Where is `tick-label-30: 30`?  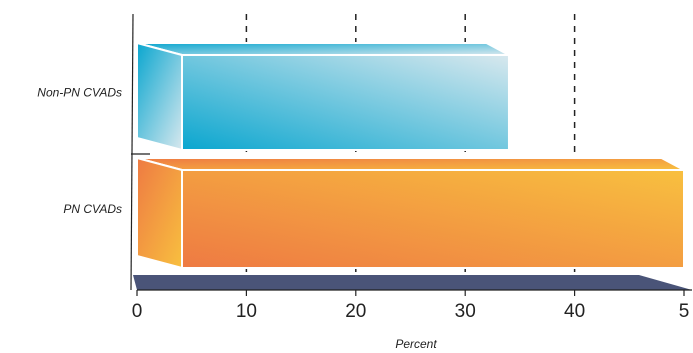
tick-label-30: 30 is located at coordinates (465, 311).